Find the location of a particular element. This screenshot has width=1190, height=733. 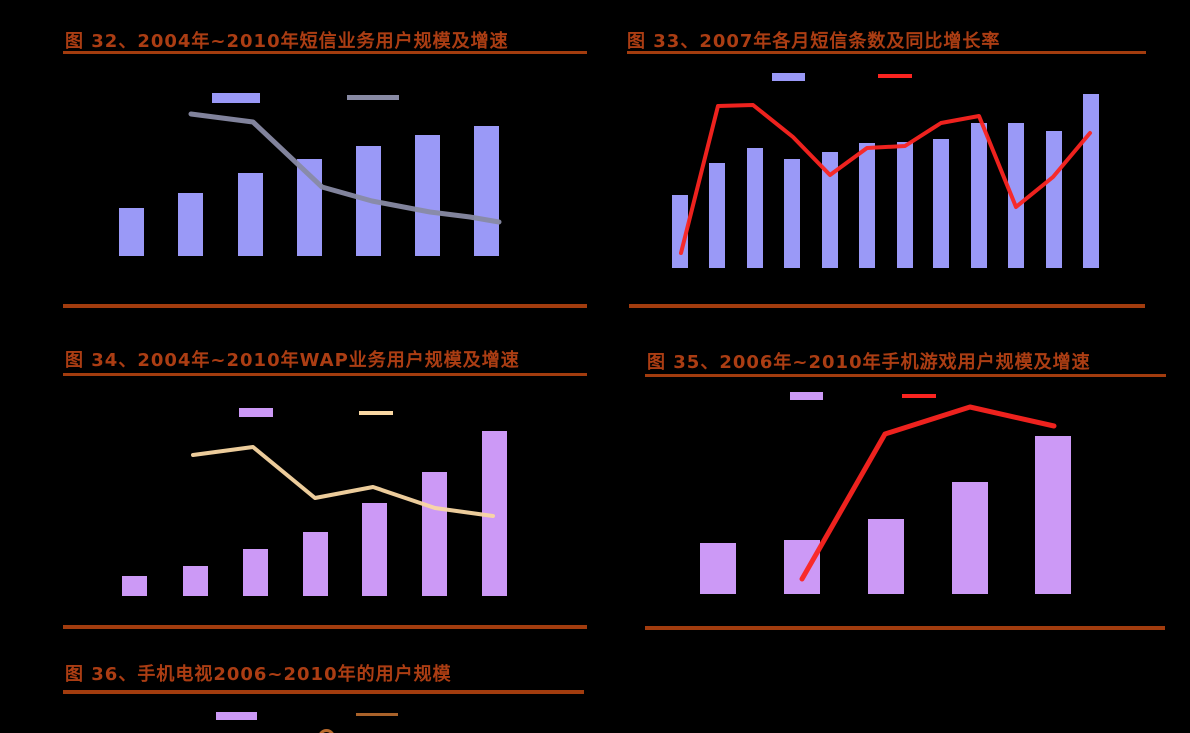

fig34-bar-2007 is located at coordinates (315, 564).